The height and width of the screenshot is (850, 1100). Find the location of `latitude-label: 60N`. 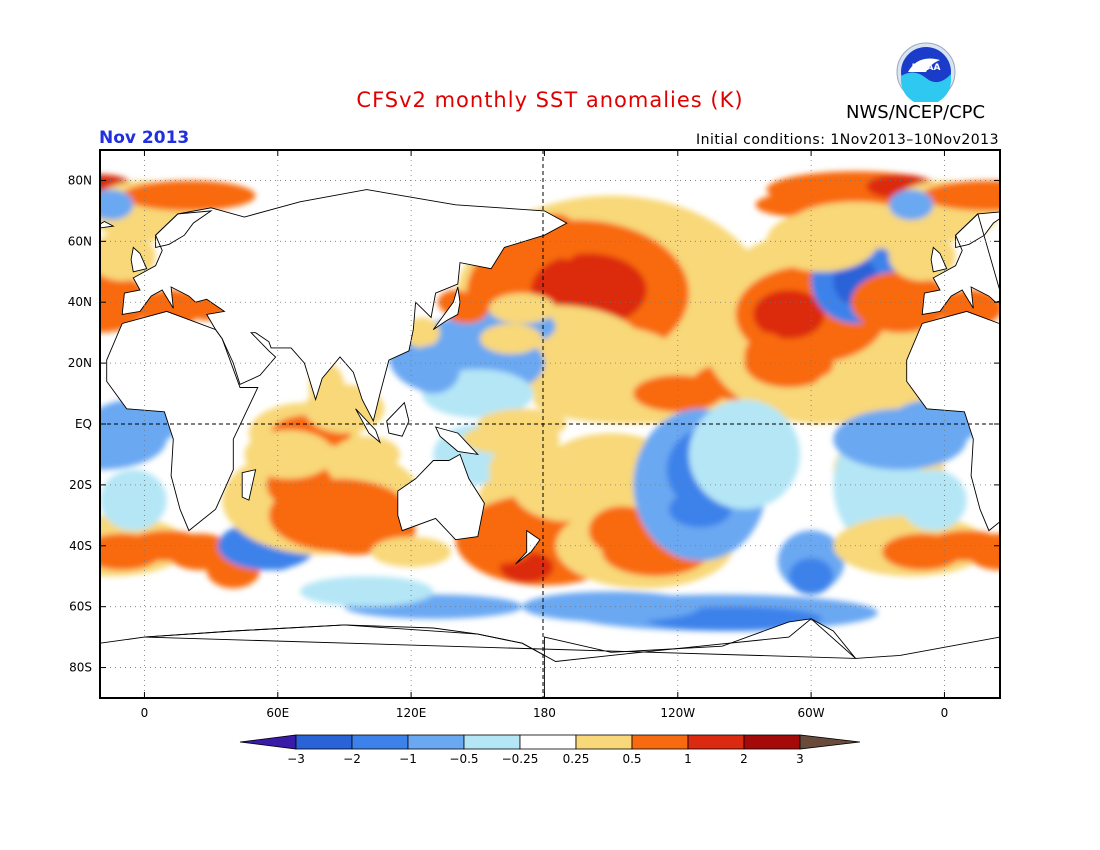

latitude-label: 60N is located at coordinates (80, 241).